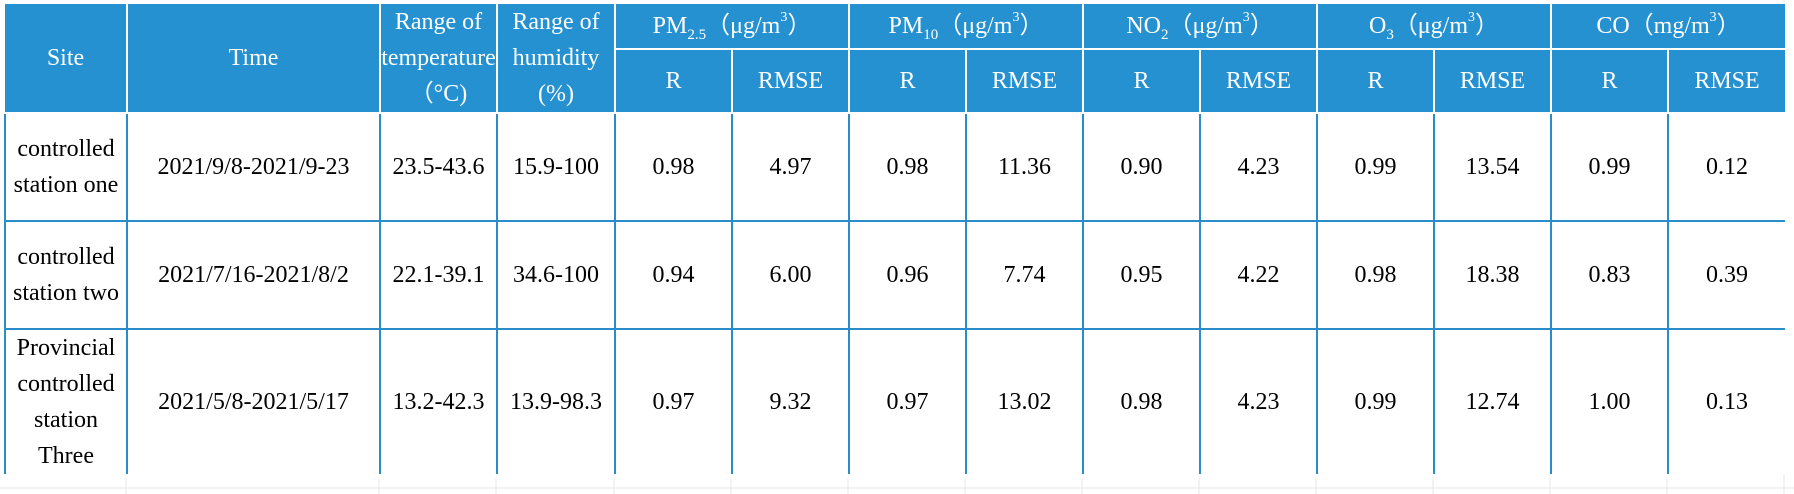  I want to click on header-no2-r: R, so click(1142, 81).